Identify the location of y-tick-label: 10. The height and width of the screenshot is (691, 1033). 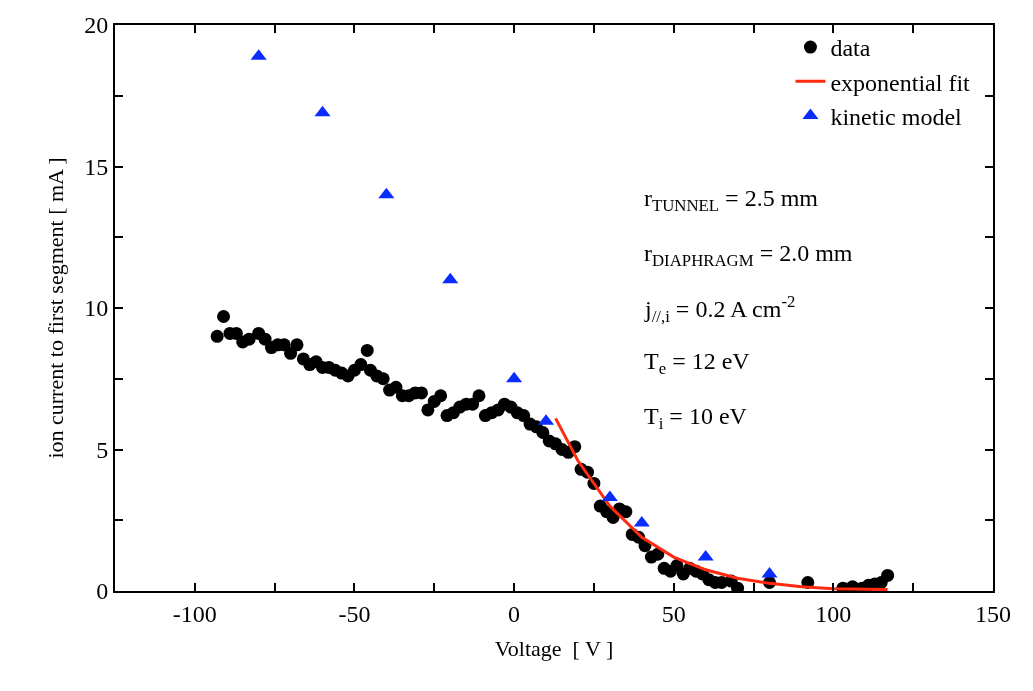
(96, 308).